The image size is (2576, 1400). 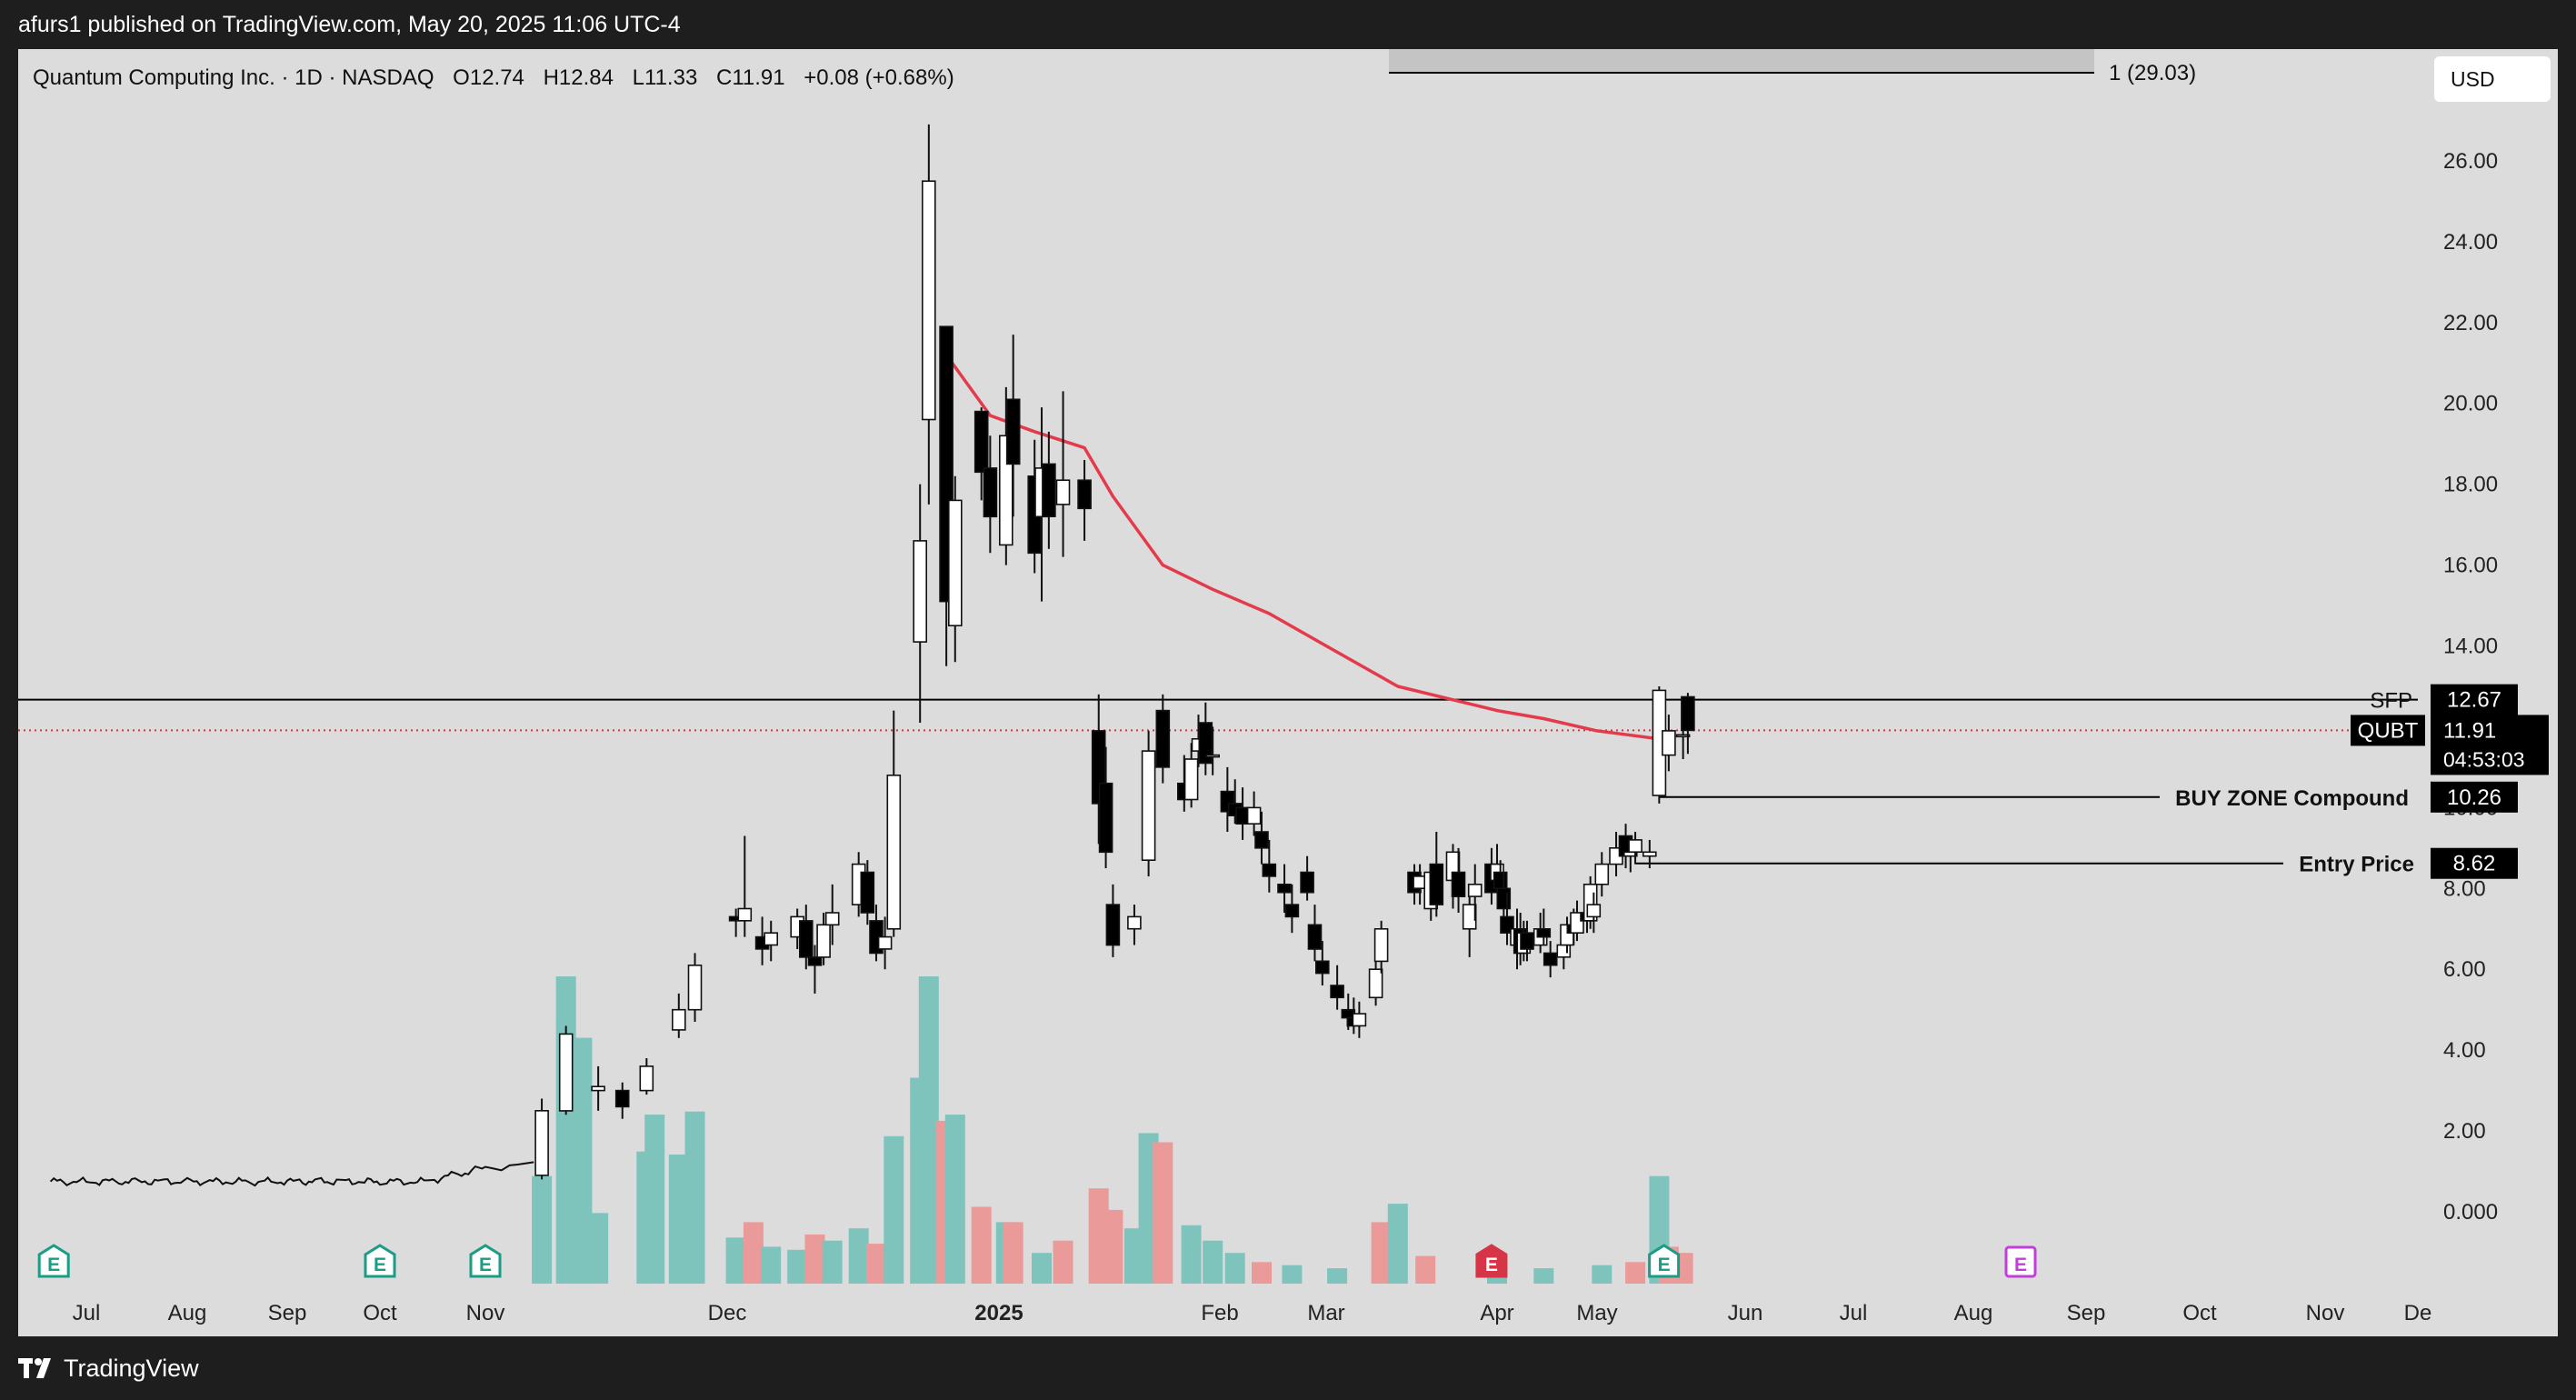 I want to click on legend-low-label: L, so click(x=638, y=77).